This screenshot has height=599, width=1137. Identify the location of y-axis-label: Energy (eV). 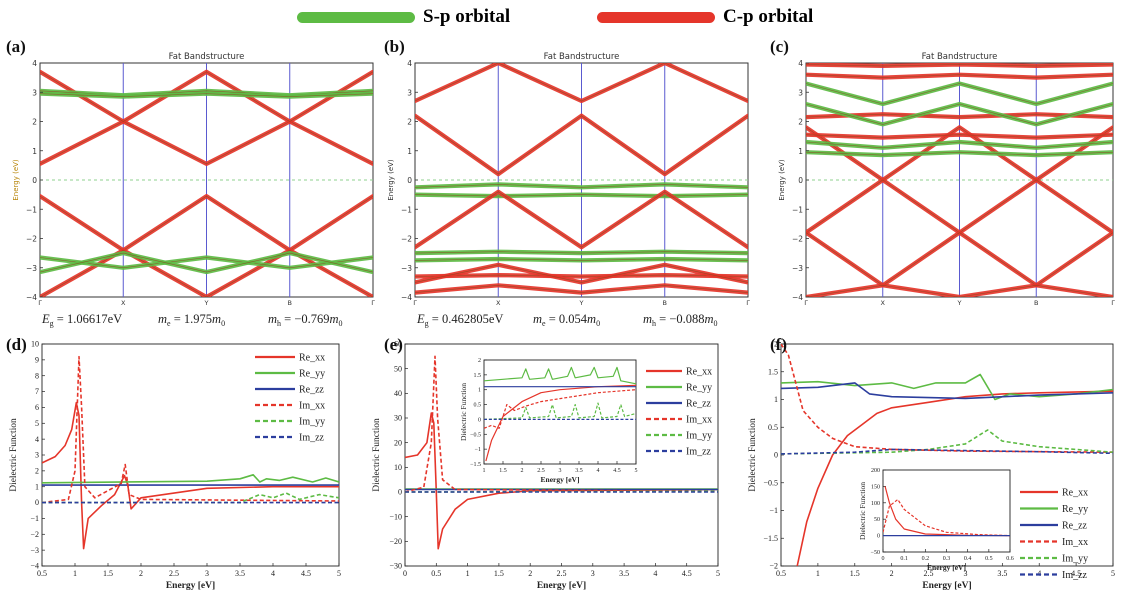
(391, 180).